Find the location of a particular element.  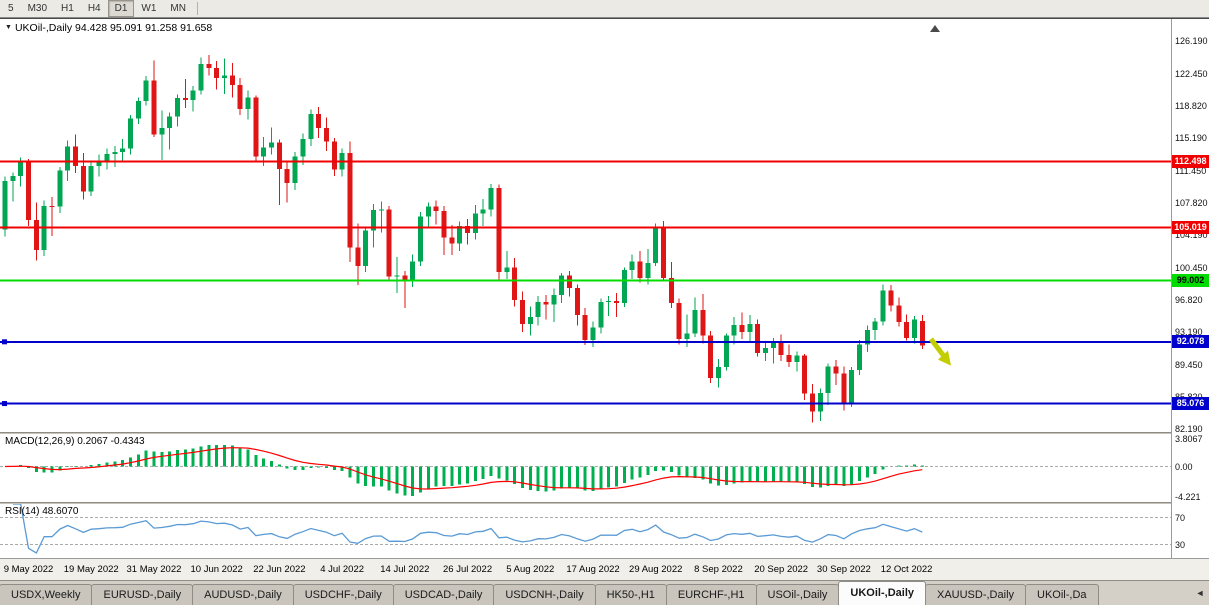

tab-usdx-weekly: USDX,Weekly is located at coordinates (46, 594).